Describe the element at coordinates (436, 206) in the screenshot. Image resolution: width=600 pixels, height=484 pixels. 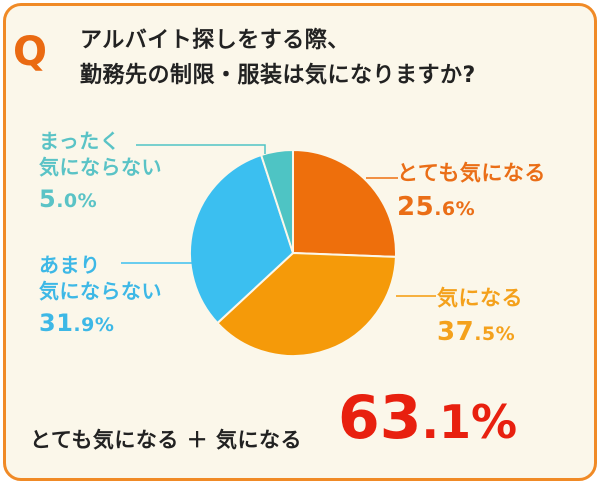
I see `slice-percentage: 25.6%` at that location.